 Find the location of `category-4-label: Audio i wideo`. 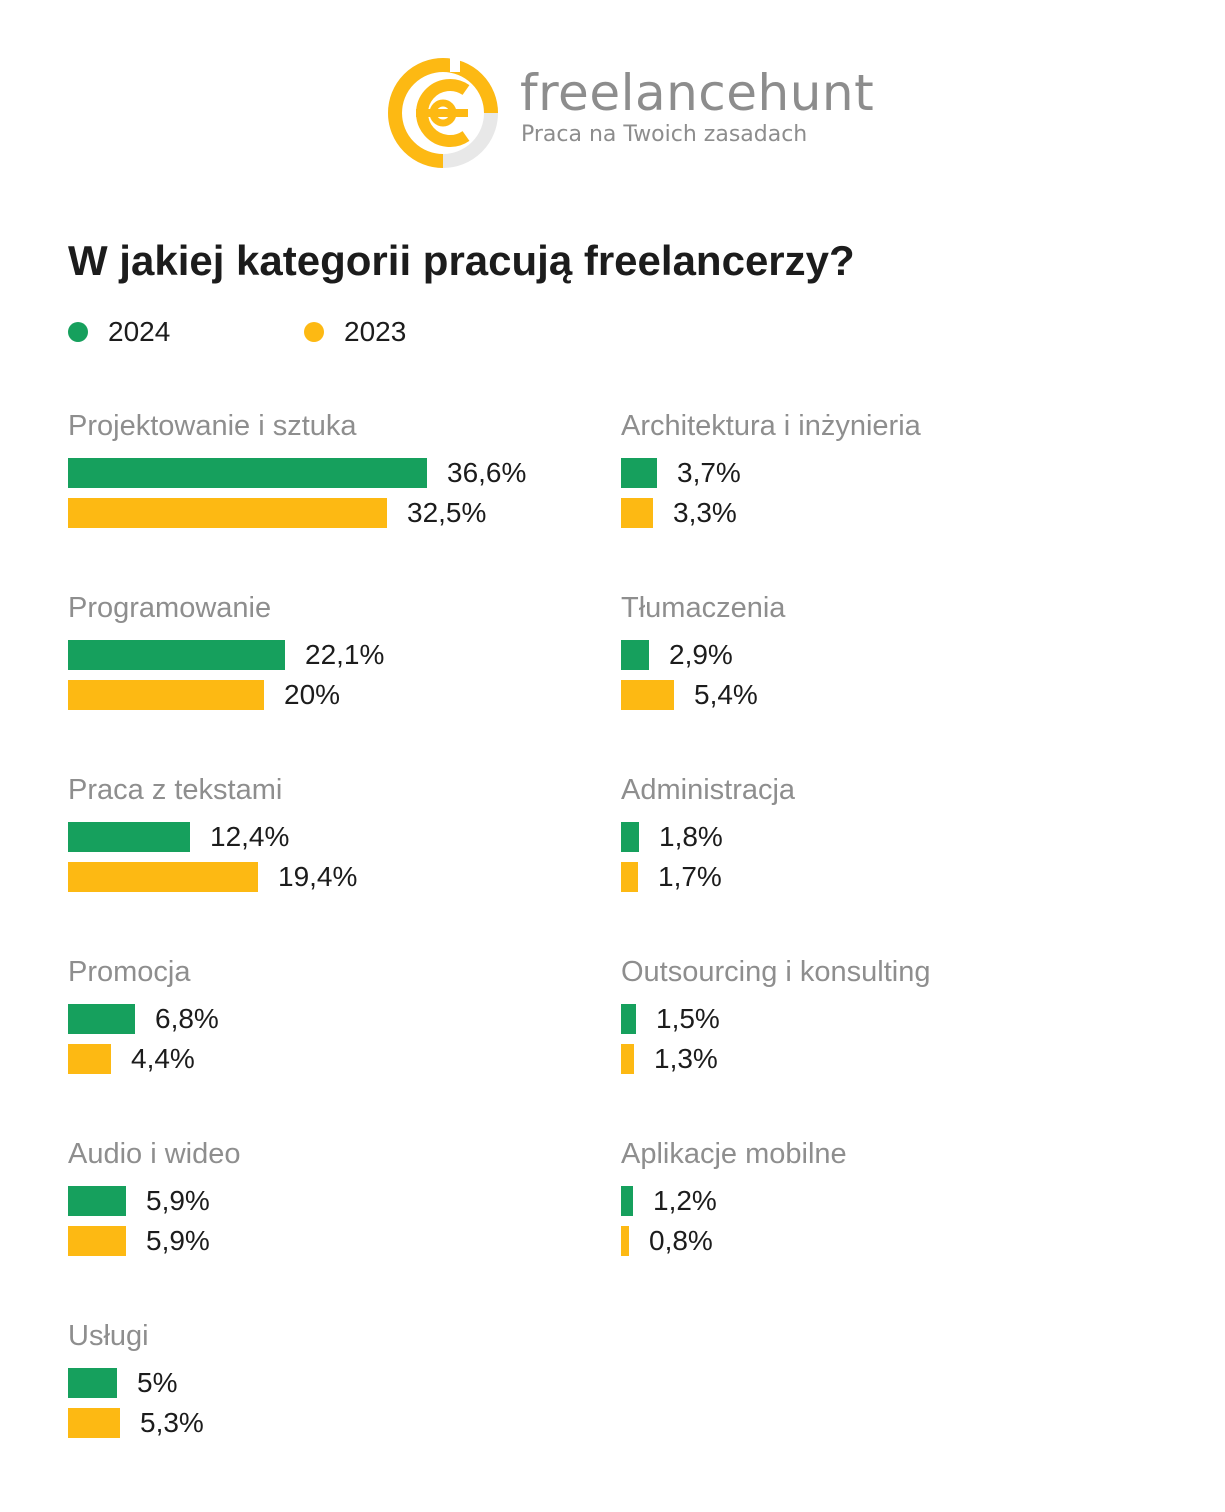

category-4-label: Audio i wideo is located at coordinates (154, 1154).